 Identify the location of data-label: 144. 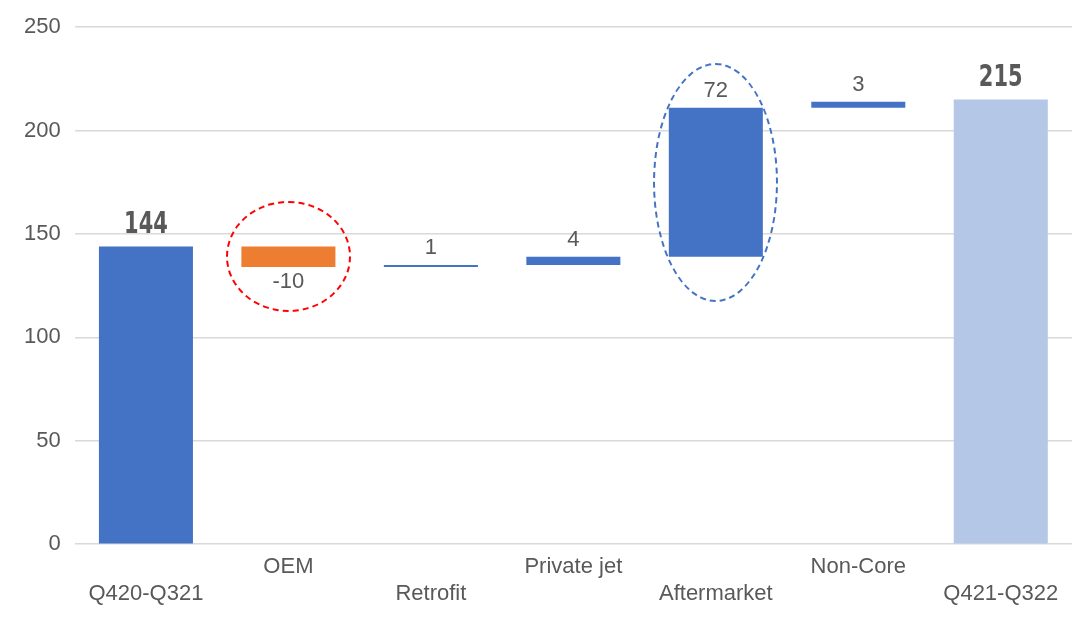
(146, 223).